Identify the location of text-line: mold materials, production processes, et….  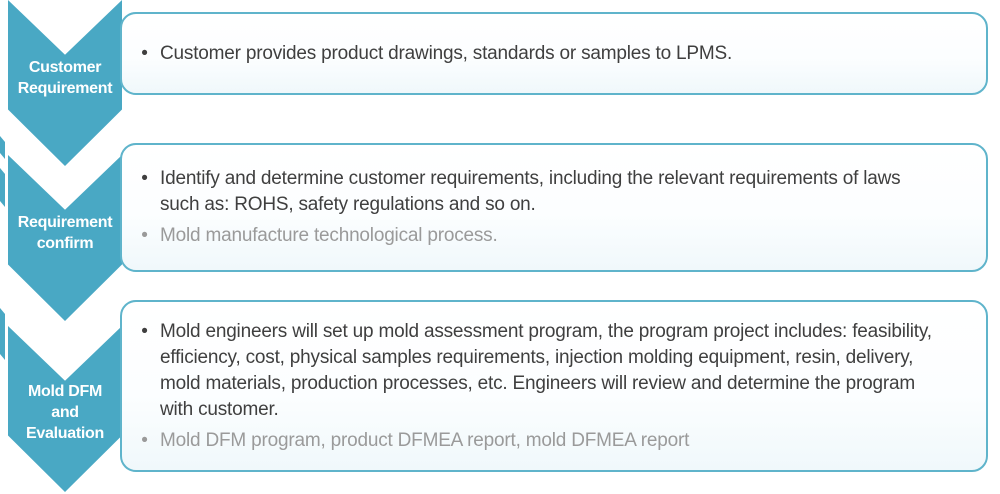
(538, 383).